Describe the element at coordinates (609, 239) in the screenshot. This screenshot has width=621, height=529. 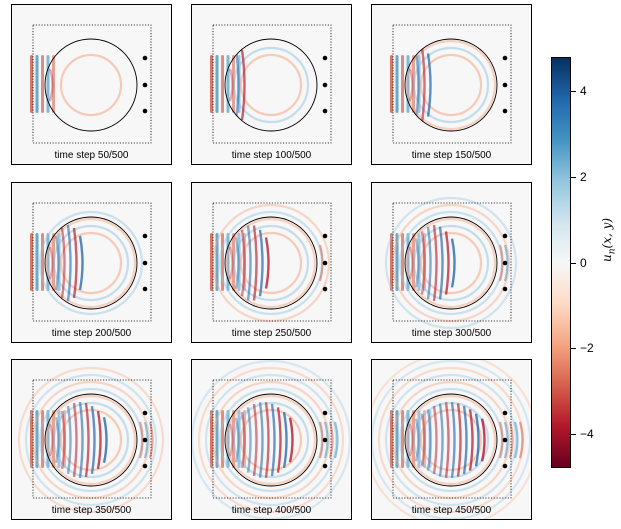
I see `colorbar-label: un(x, y)` at that location.